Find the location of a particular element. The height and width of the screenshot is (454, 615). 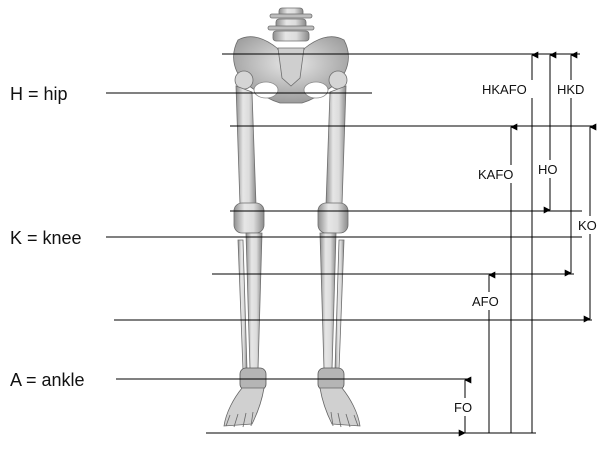

spine is located at coordinates (291, 24).